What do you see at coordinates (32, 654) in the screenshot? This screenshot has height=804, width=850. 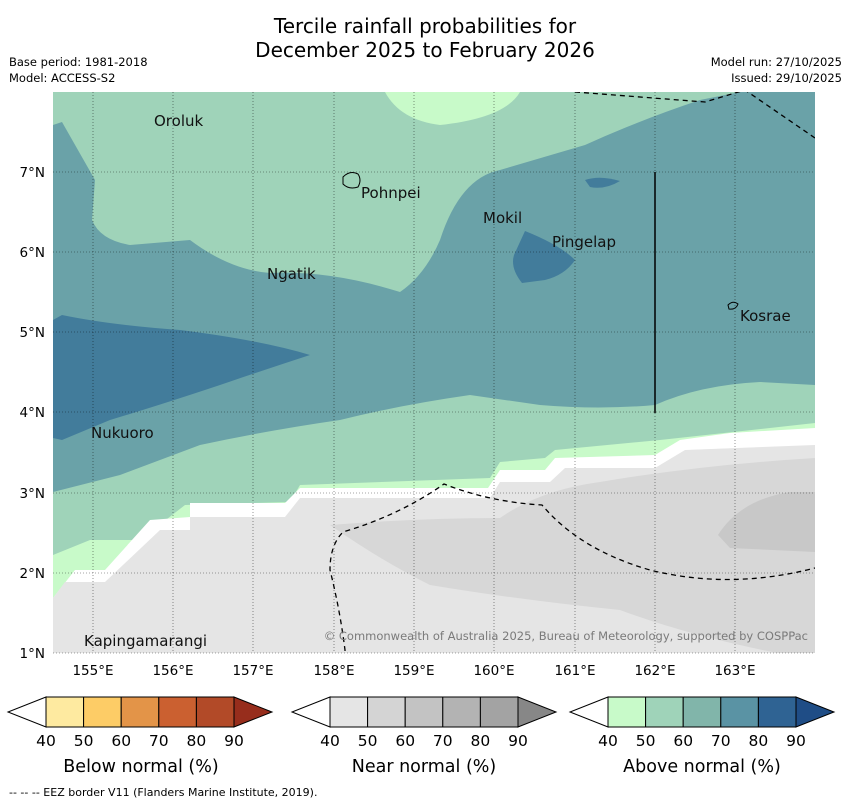 I see `y-tick-1n: 1°N` at bounding box center [32, 654].